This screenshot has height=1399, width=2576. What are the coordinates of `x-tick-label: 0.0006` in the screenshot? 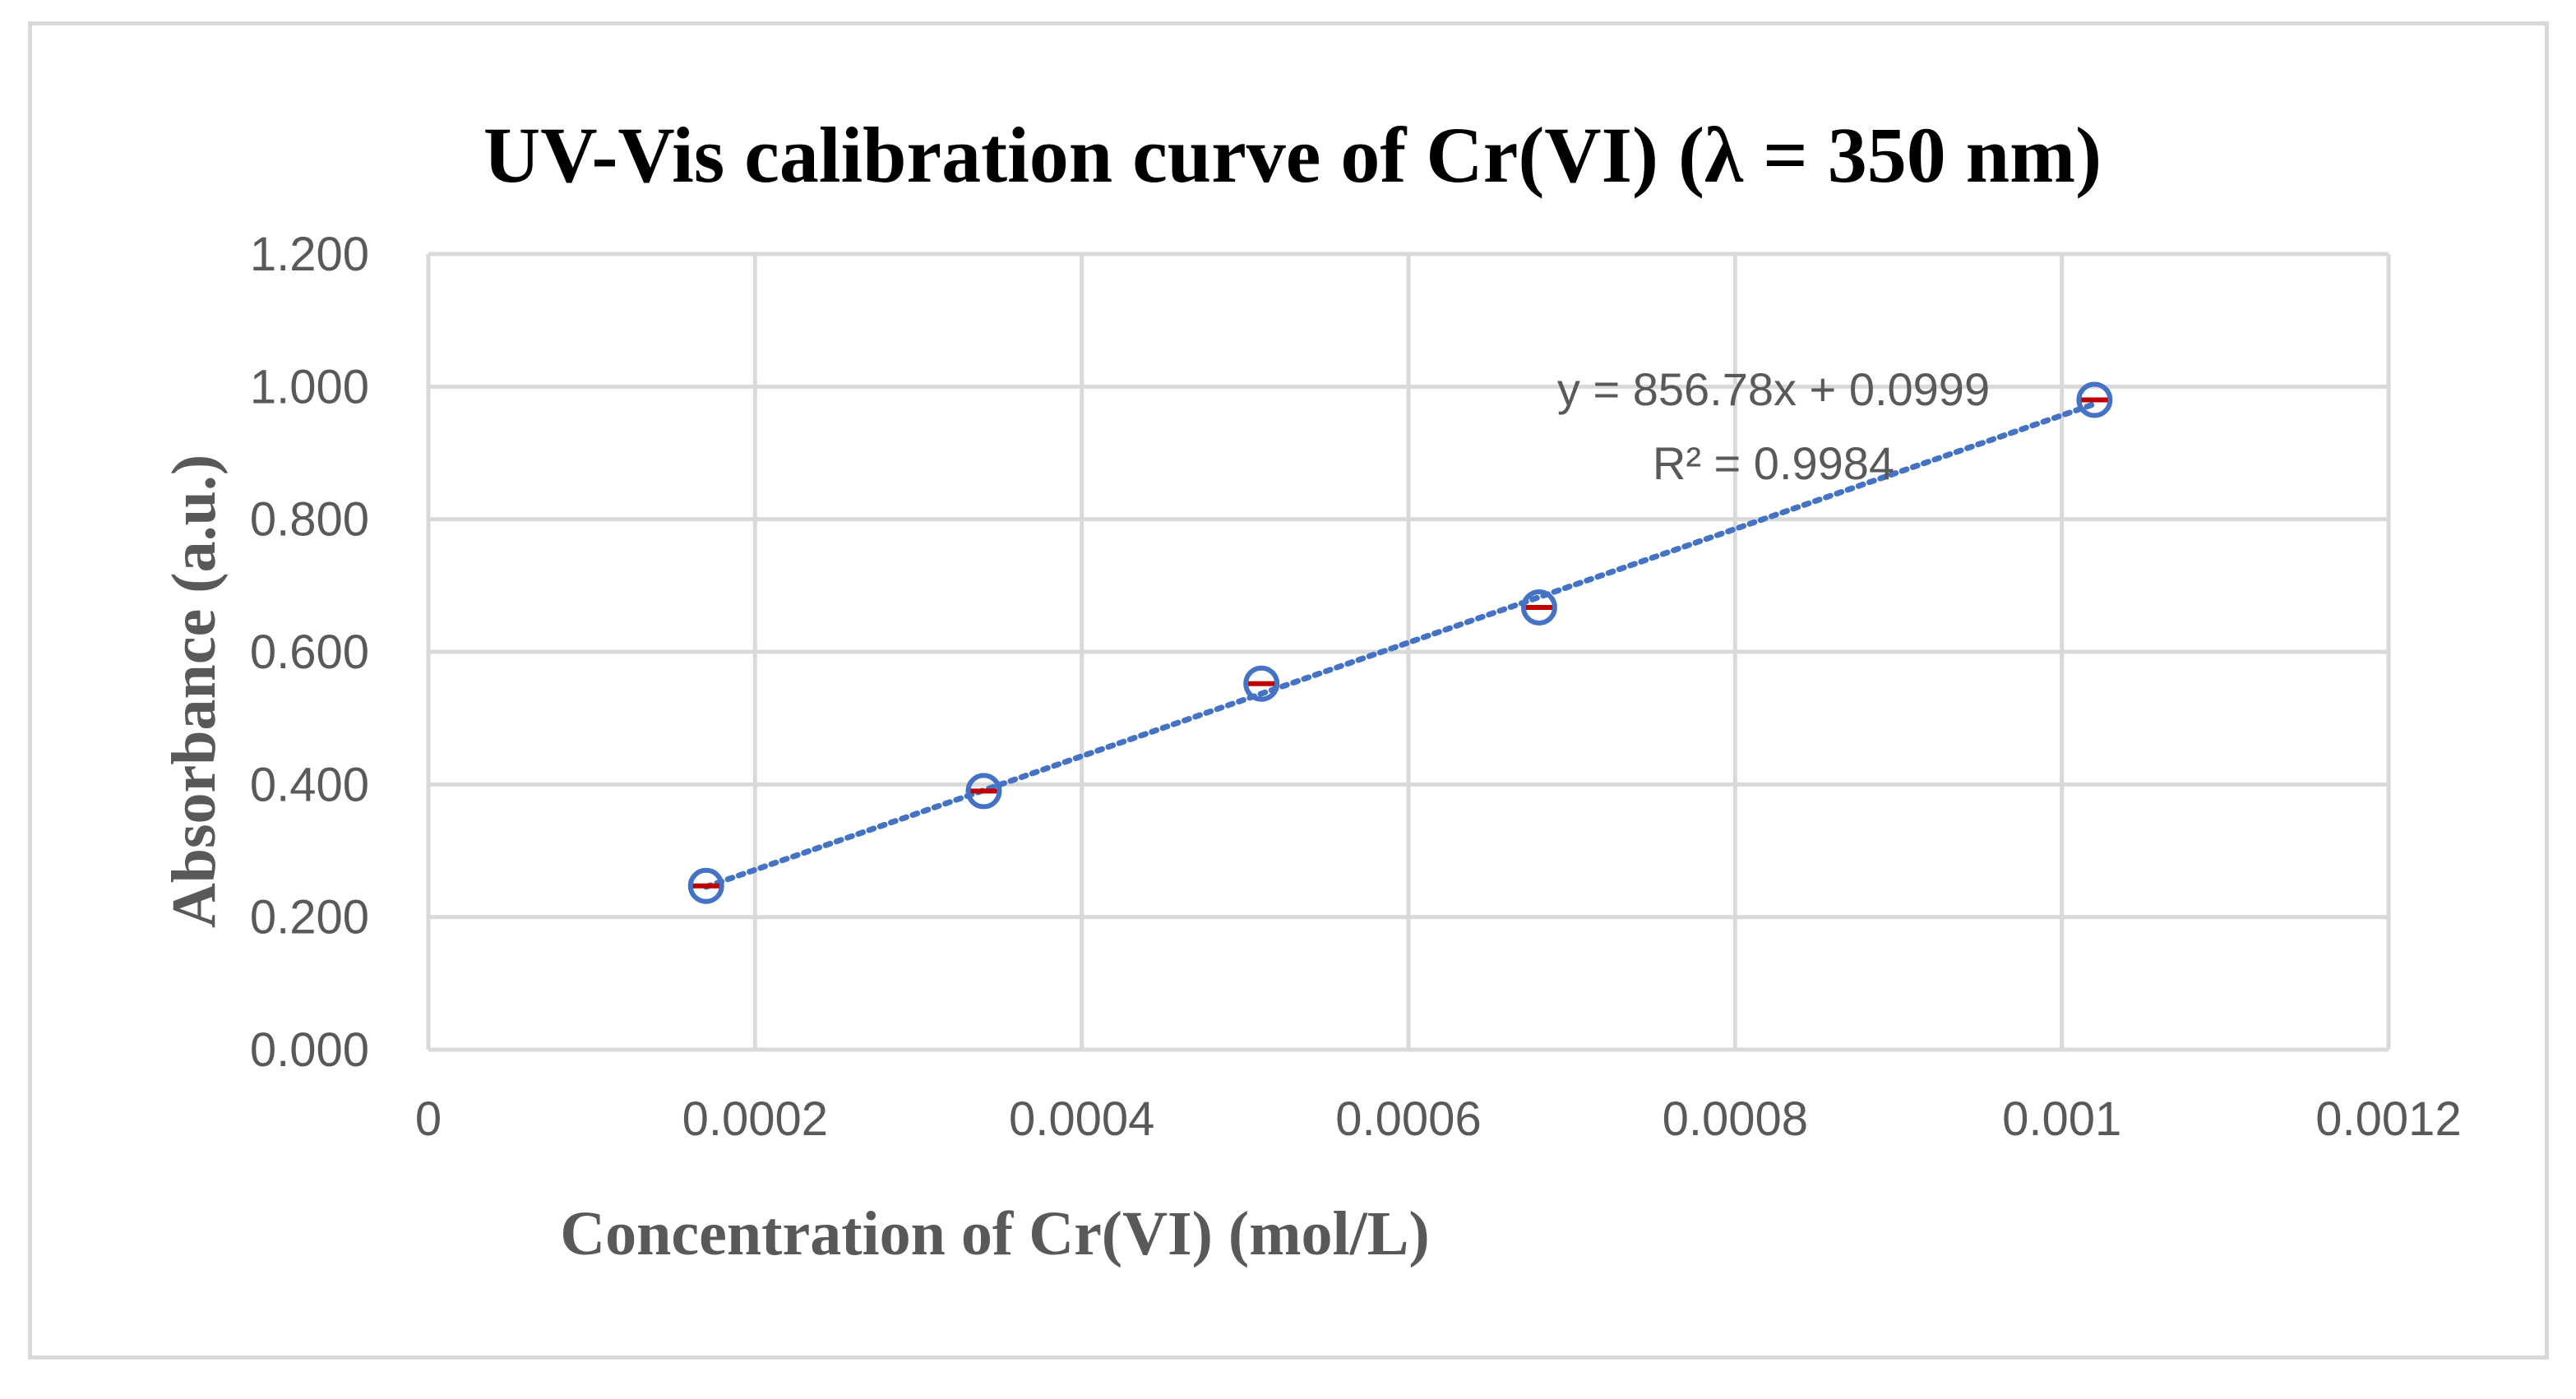 It's located at (1408, 1119).